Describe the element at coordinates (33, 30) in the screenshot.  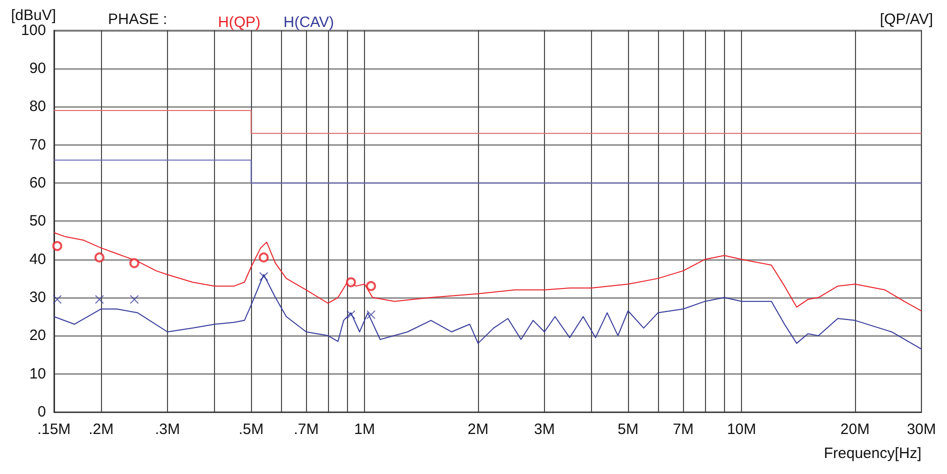
I see `y-tick-label: 100` at that location.